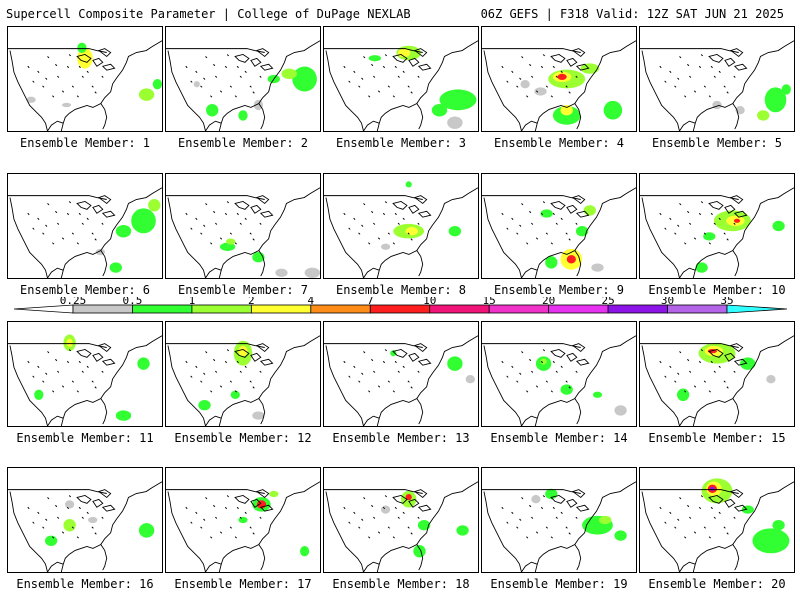 The height and width of the screenshot is (600, 800). I want to click on colorbar: 0.25 0.5 1 2 4 7 10 15 20 25 30 35, so click(400, 305).